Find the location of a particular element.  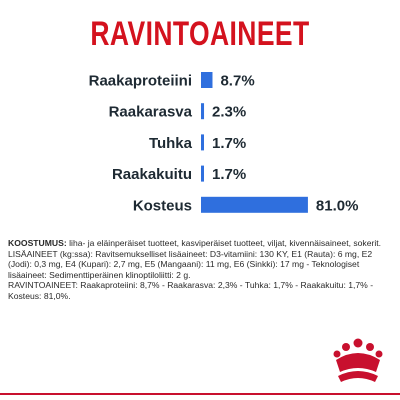

koostumus-label: KOOSTUMUS: is located at coordinates (37, 243).